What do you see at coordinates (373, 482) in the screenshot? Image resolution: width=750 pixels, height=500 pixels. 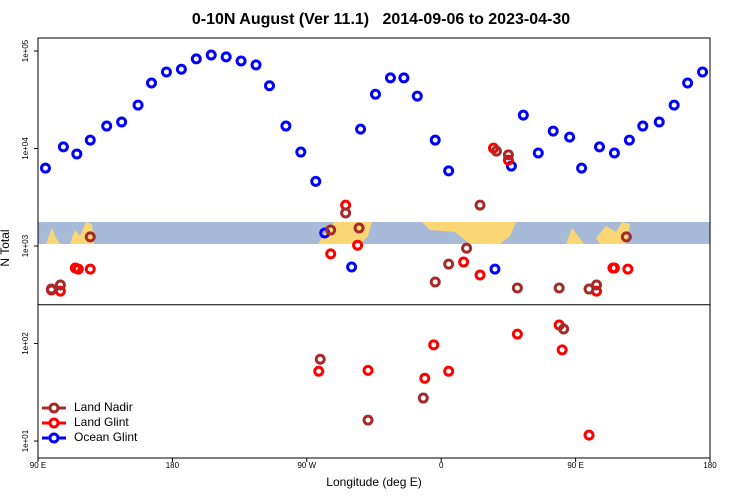 I see `x-axis-label: Longitude (deg E)` at bounding box center [373, 482].